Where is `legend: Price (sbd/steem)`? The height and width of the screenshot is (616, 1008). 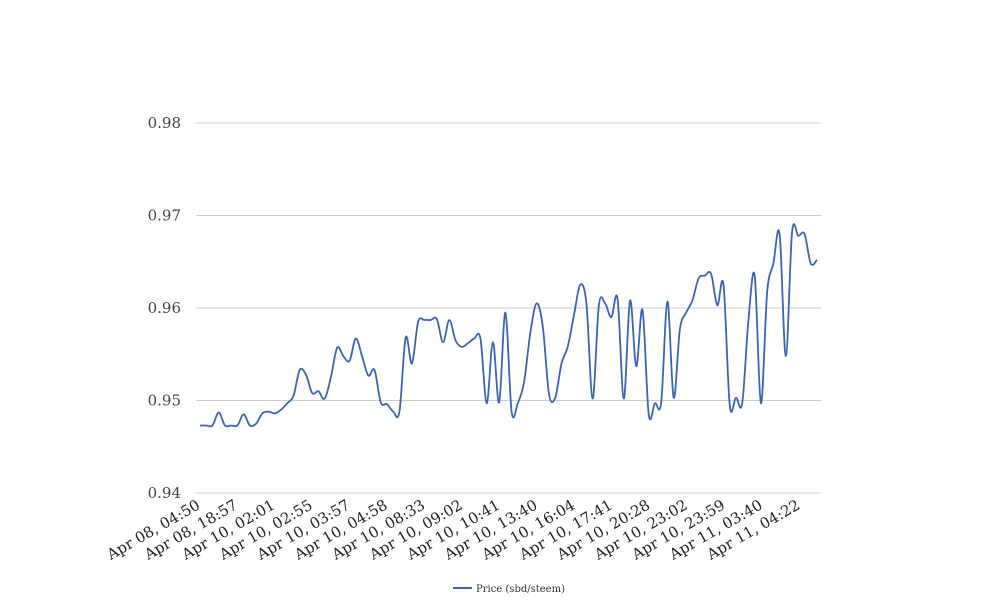 legend: Price (sbd/steem) is located at coordinates (509, 589).